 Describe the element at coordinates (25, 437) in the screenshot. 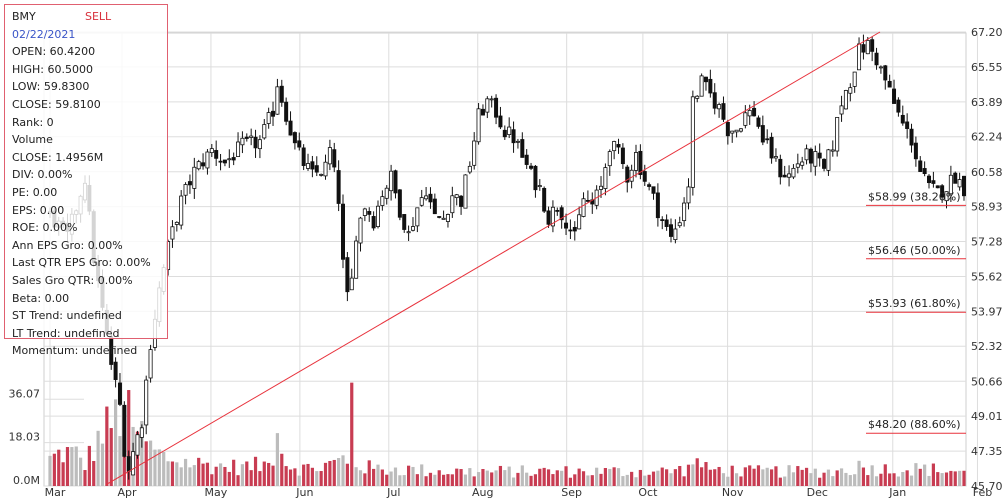

I see `volume-tick-label: 18.03` at that location.